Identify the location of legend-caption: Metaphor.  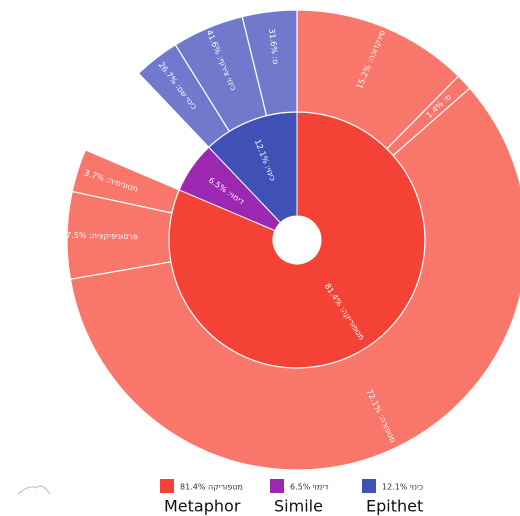
(202, 506).